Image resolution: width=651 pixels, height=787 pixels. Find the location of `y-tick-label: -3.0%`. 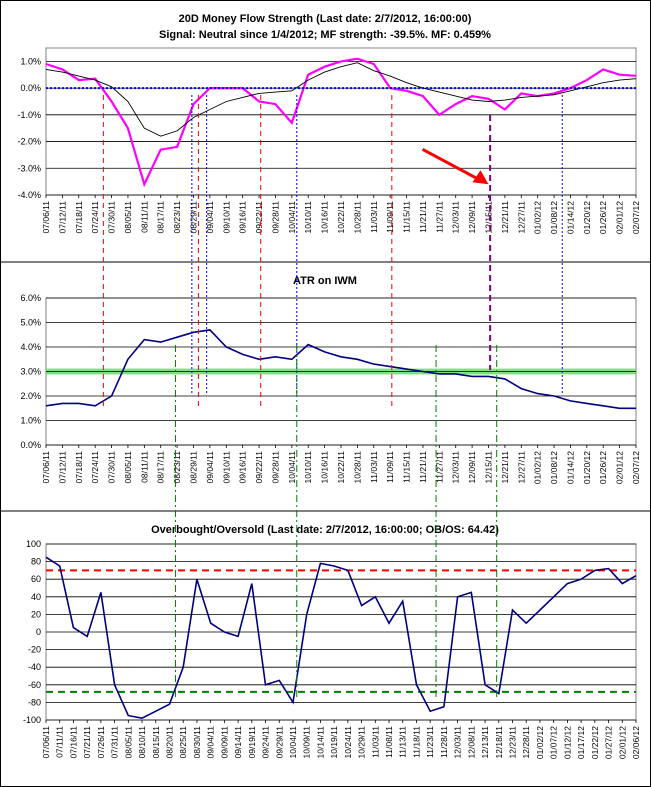

y-tick-label: -3.0% is located at coordinates (29, 168).